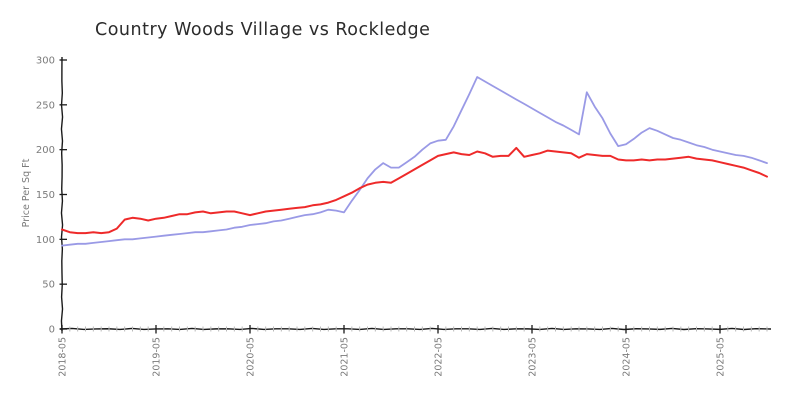 The image size is (800, 400). What do you see at coordinates (45, 60) in the screenshot?
I see `y-tick-label: 300` at bounding box center [45, 60].